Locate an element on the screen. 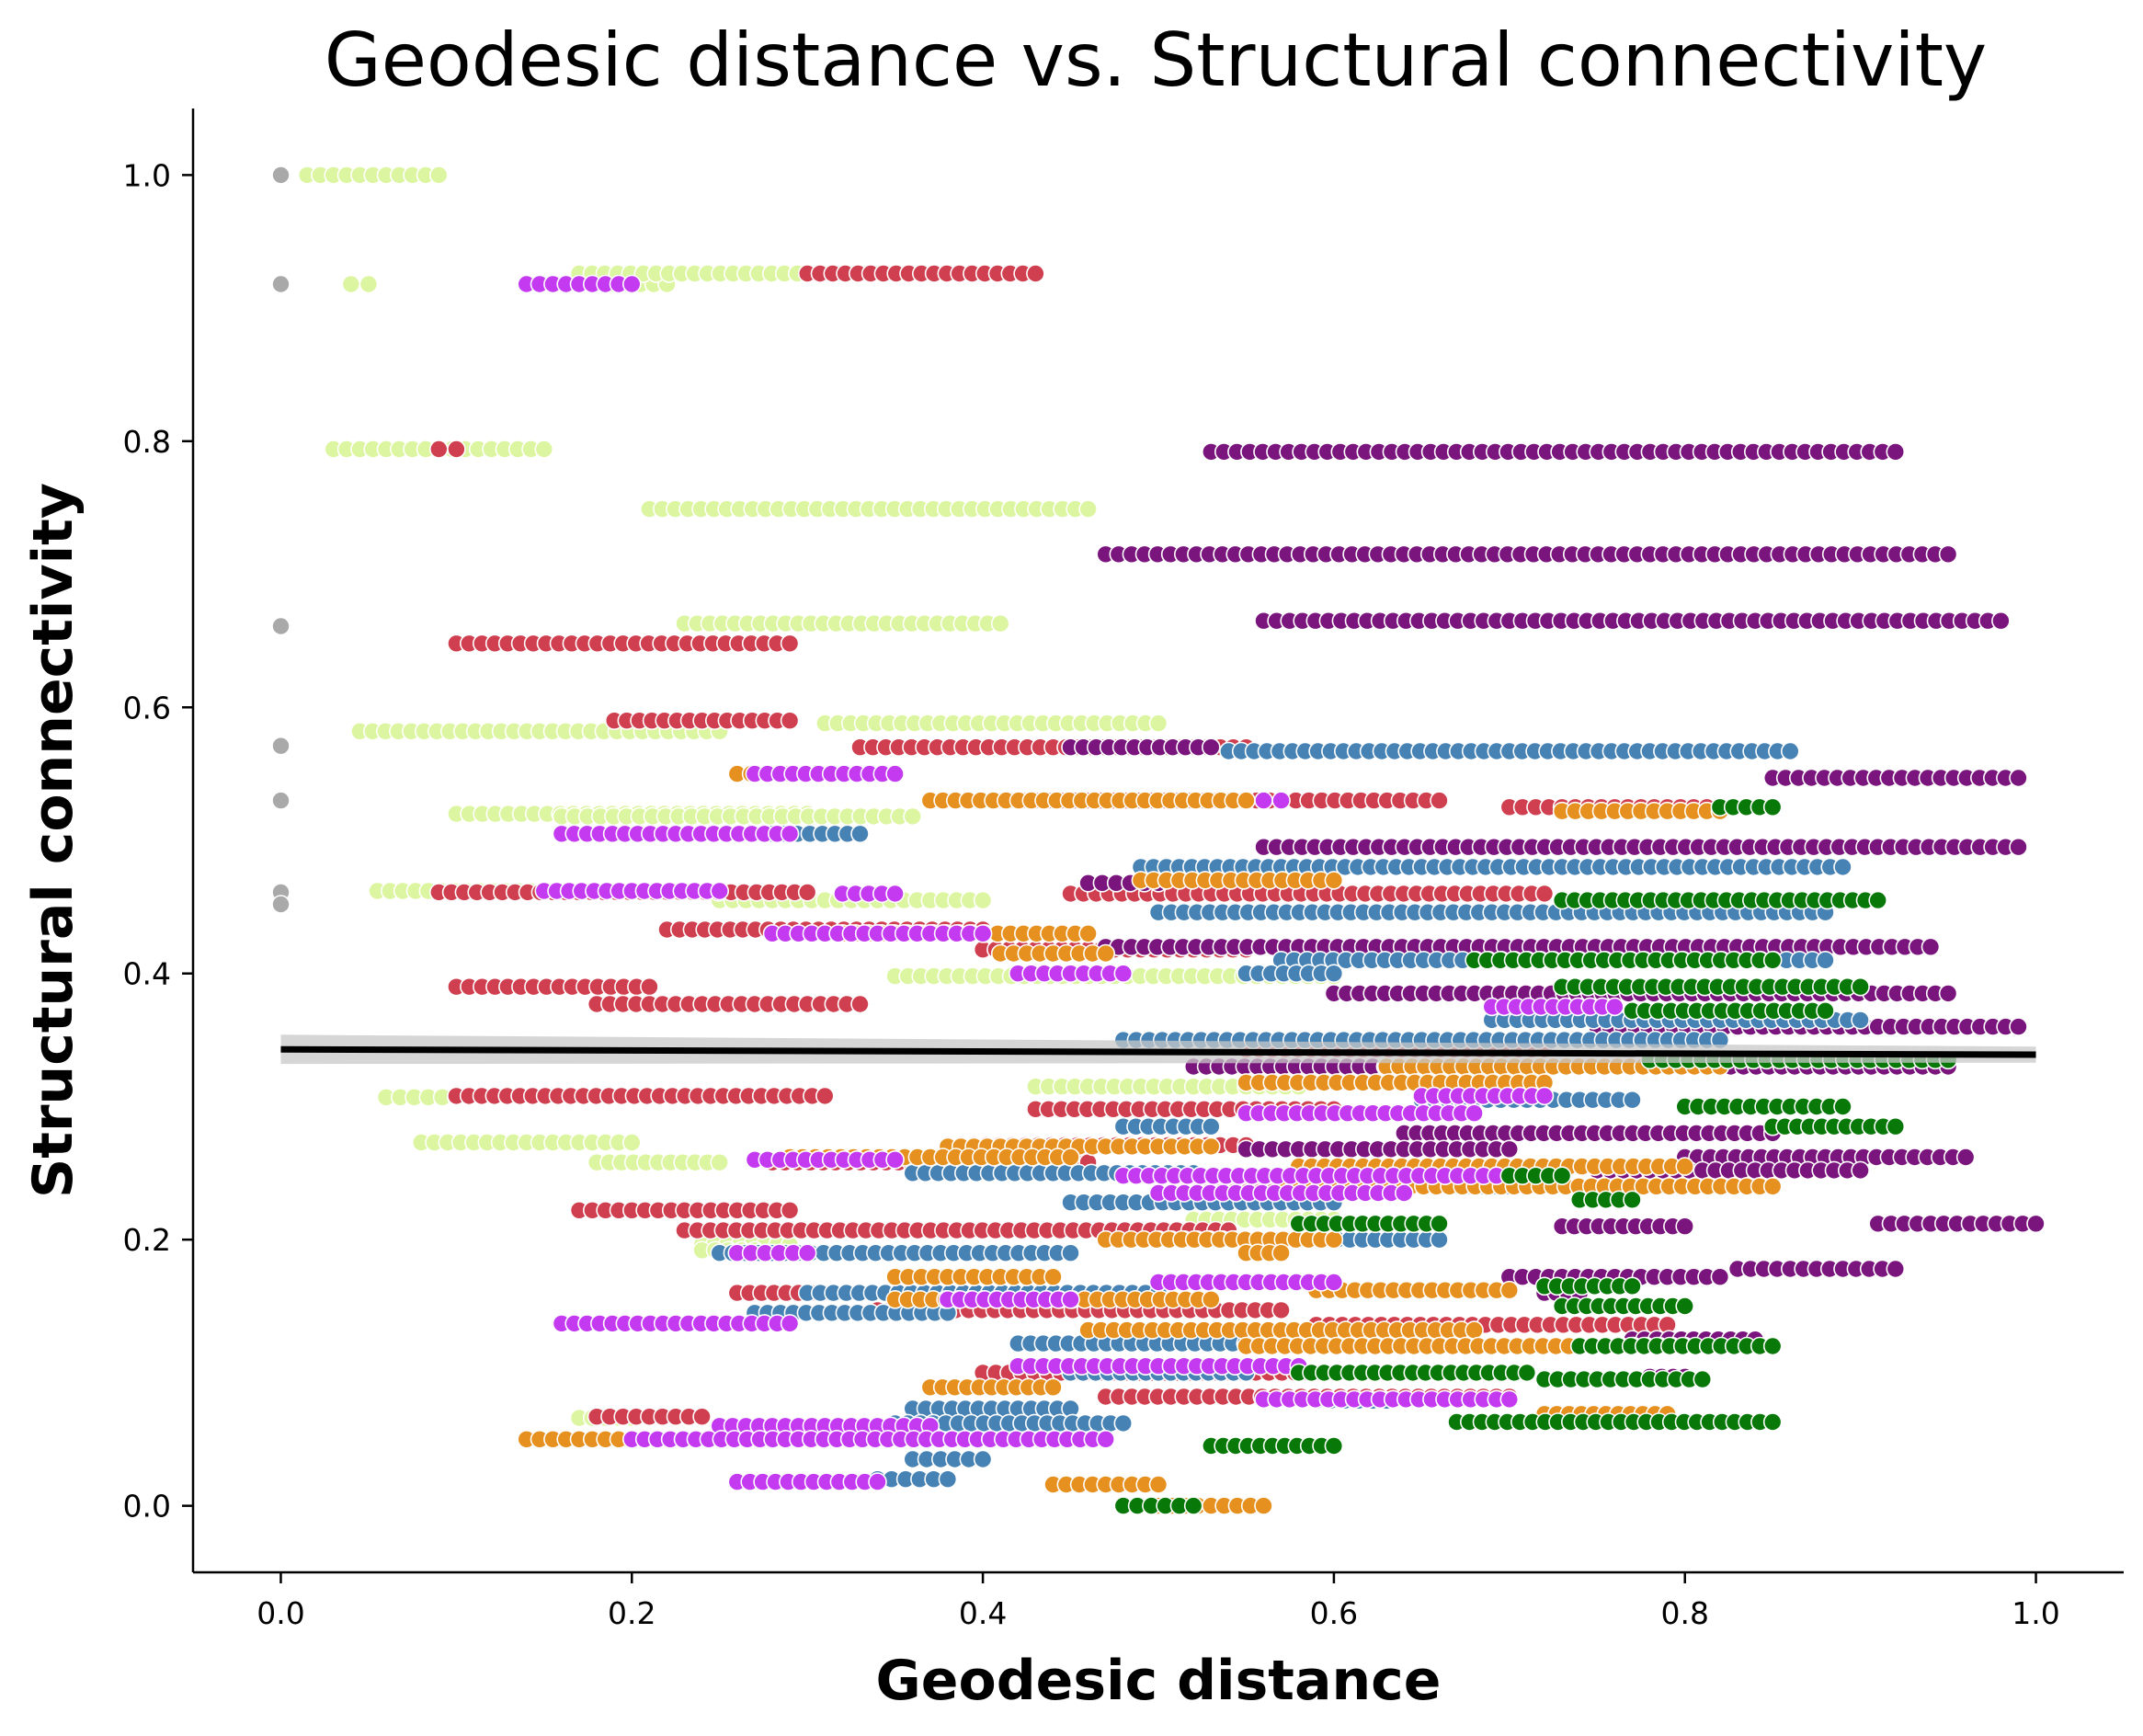  x-tick-label: 0.2 is located at coordinates (631, 1613).